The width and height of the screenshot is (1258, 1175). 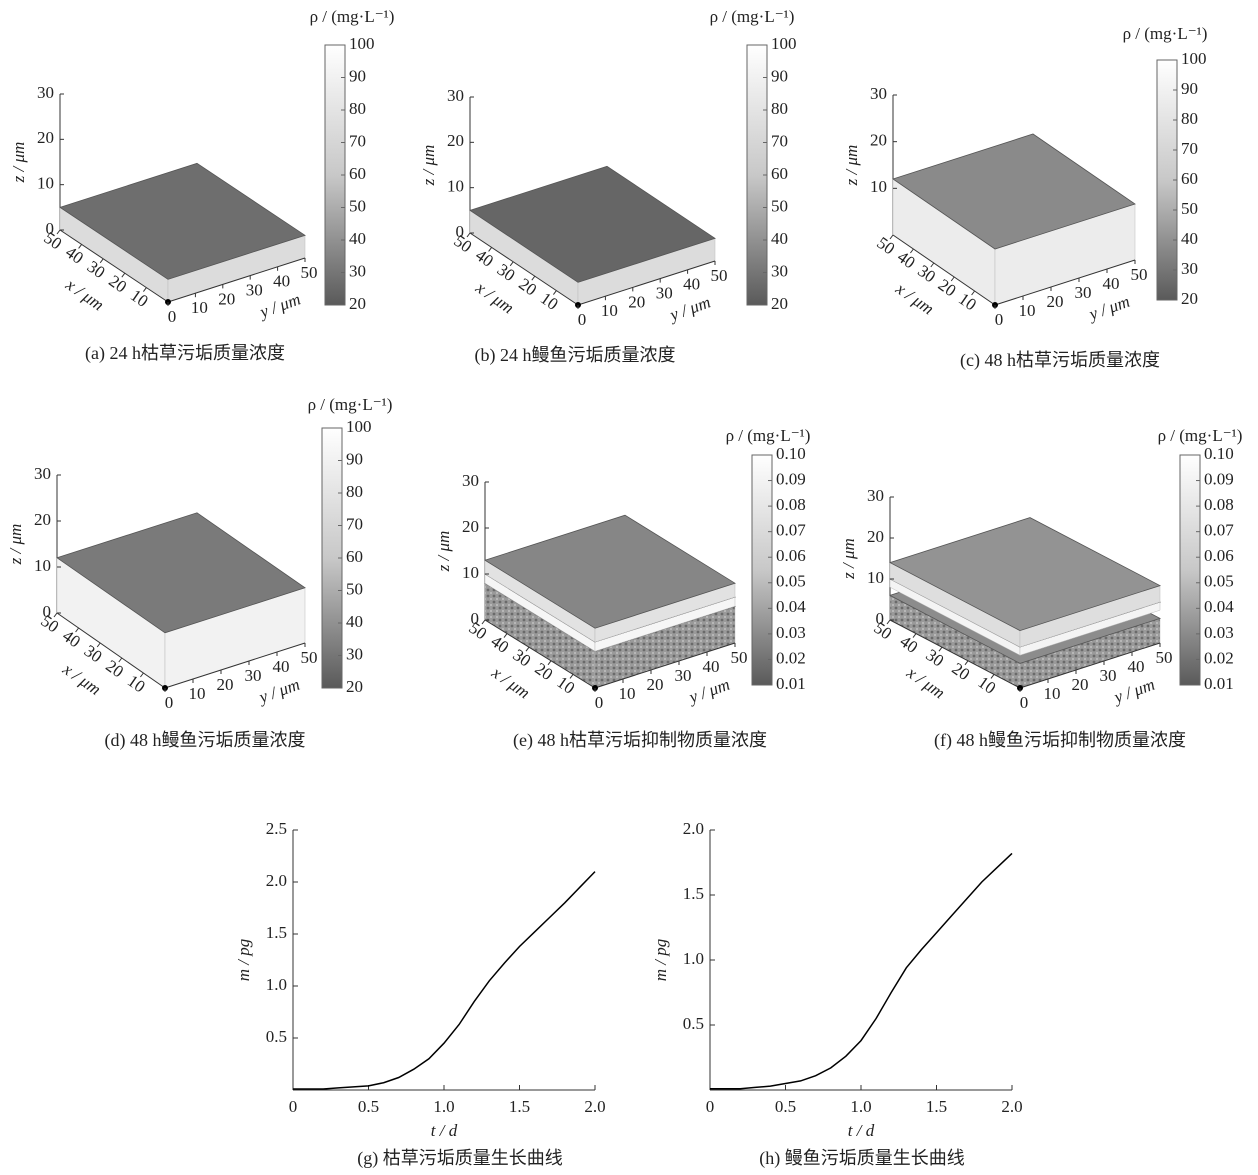 What do you see at coordinates (708, 691) in the screenshot?
I see `y-axis-label: y / μm` at bounding box center [708, 691].